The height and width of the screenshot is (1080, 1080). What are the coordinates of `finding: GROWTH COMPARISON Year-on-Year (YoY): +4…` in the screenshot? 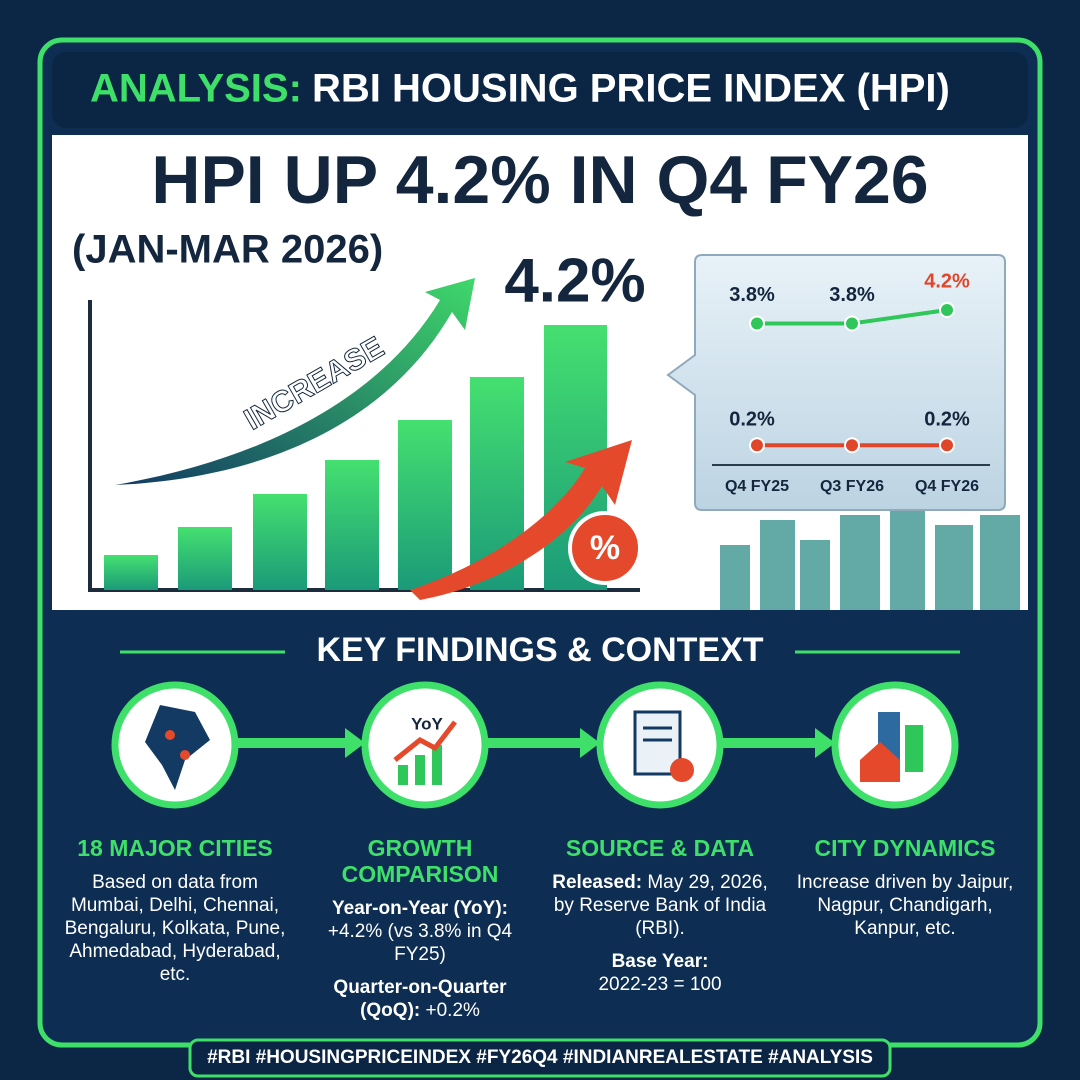 It's located at (420, 928).